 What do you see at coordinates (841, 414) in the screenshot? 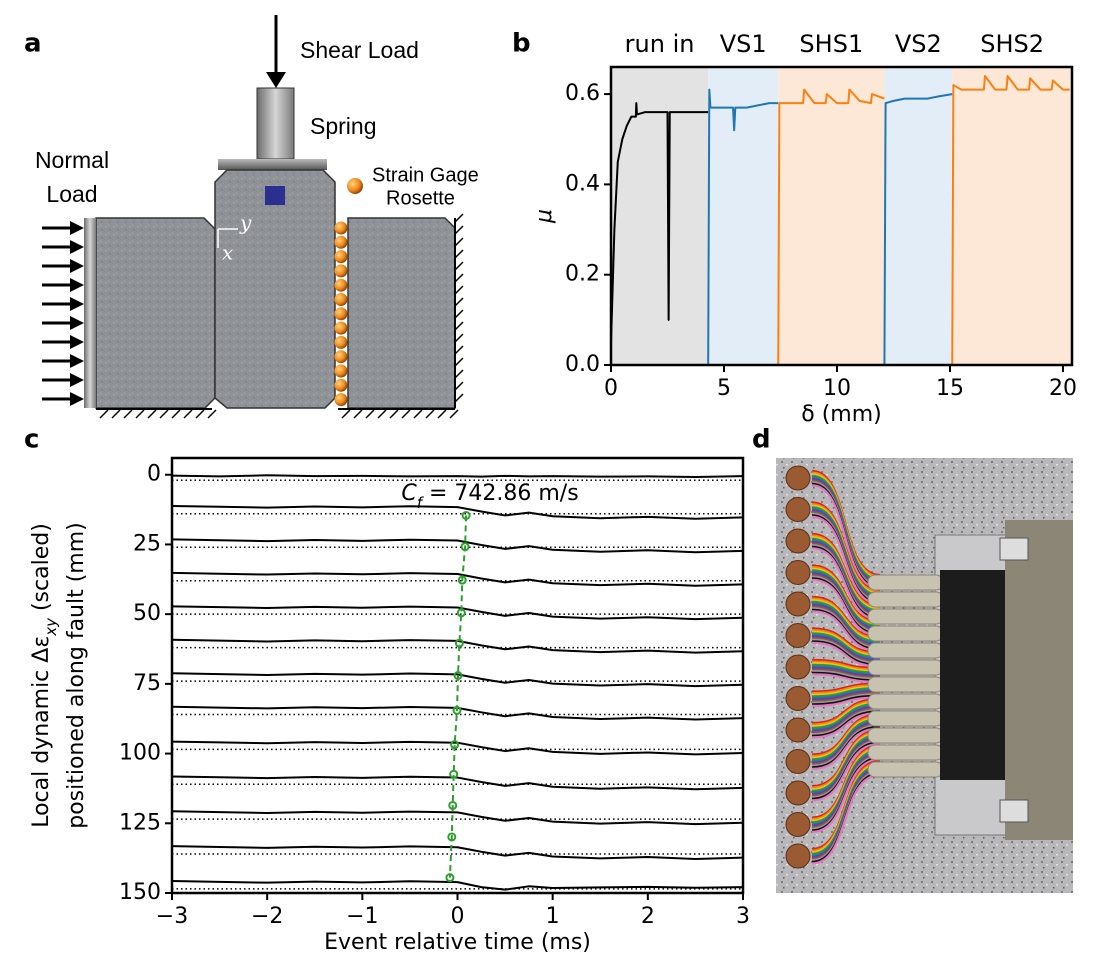
I see `x-axis-label: δ (mm)` at bounding box center [841, 414].